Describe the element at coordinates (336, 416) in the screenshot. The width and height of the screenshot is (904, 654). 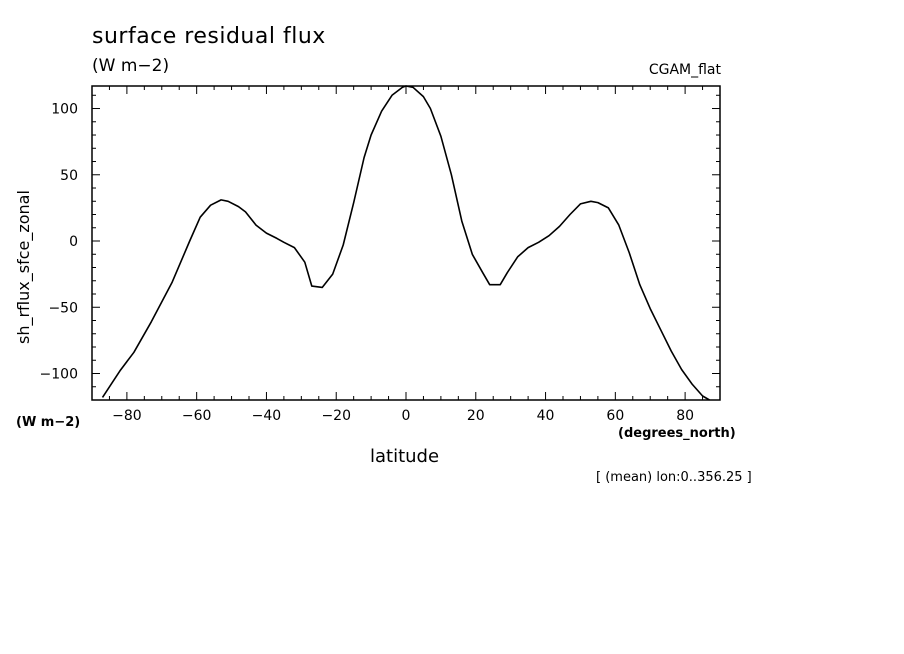
I see `x-tick-label: −20` at that location.